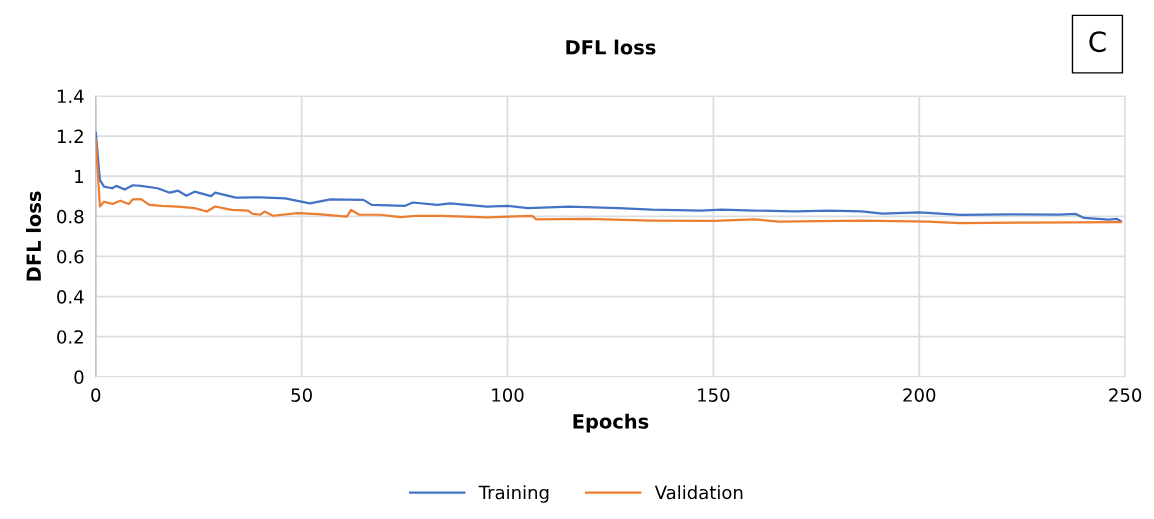 Image resolution: width=1154 pixels, height=519 pixels. What do you see at coordinates (79, 377) in the screenshot?
I see `y-tick-label: 0` at bounding box center [79, 377].